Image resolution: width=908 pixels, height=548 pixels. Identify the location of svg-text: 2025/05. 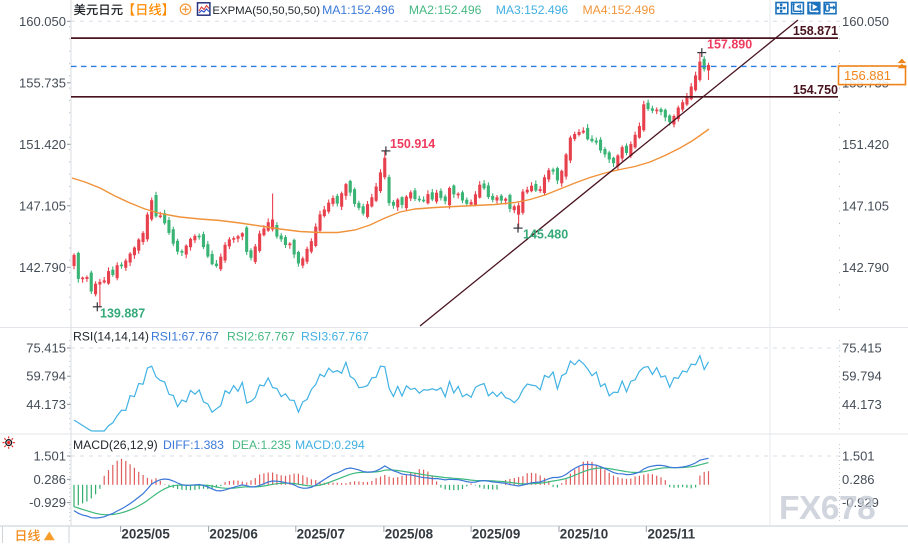
(145, 534).